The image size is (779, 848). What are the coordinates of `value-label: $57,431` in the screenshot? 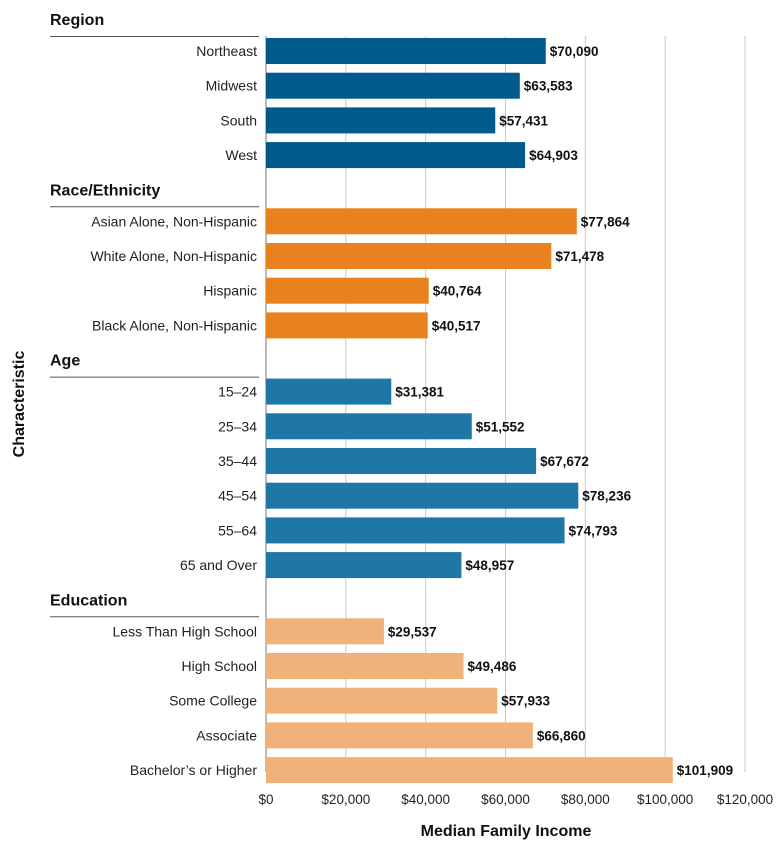 It's located at (523, 120).